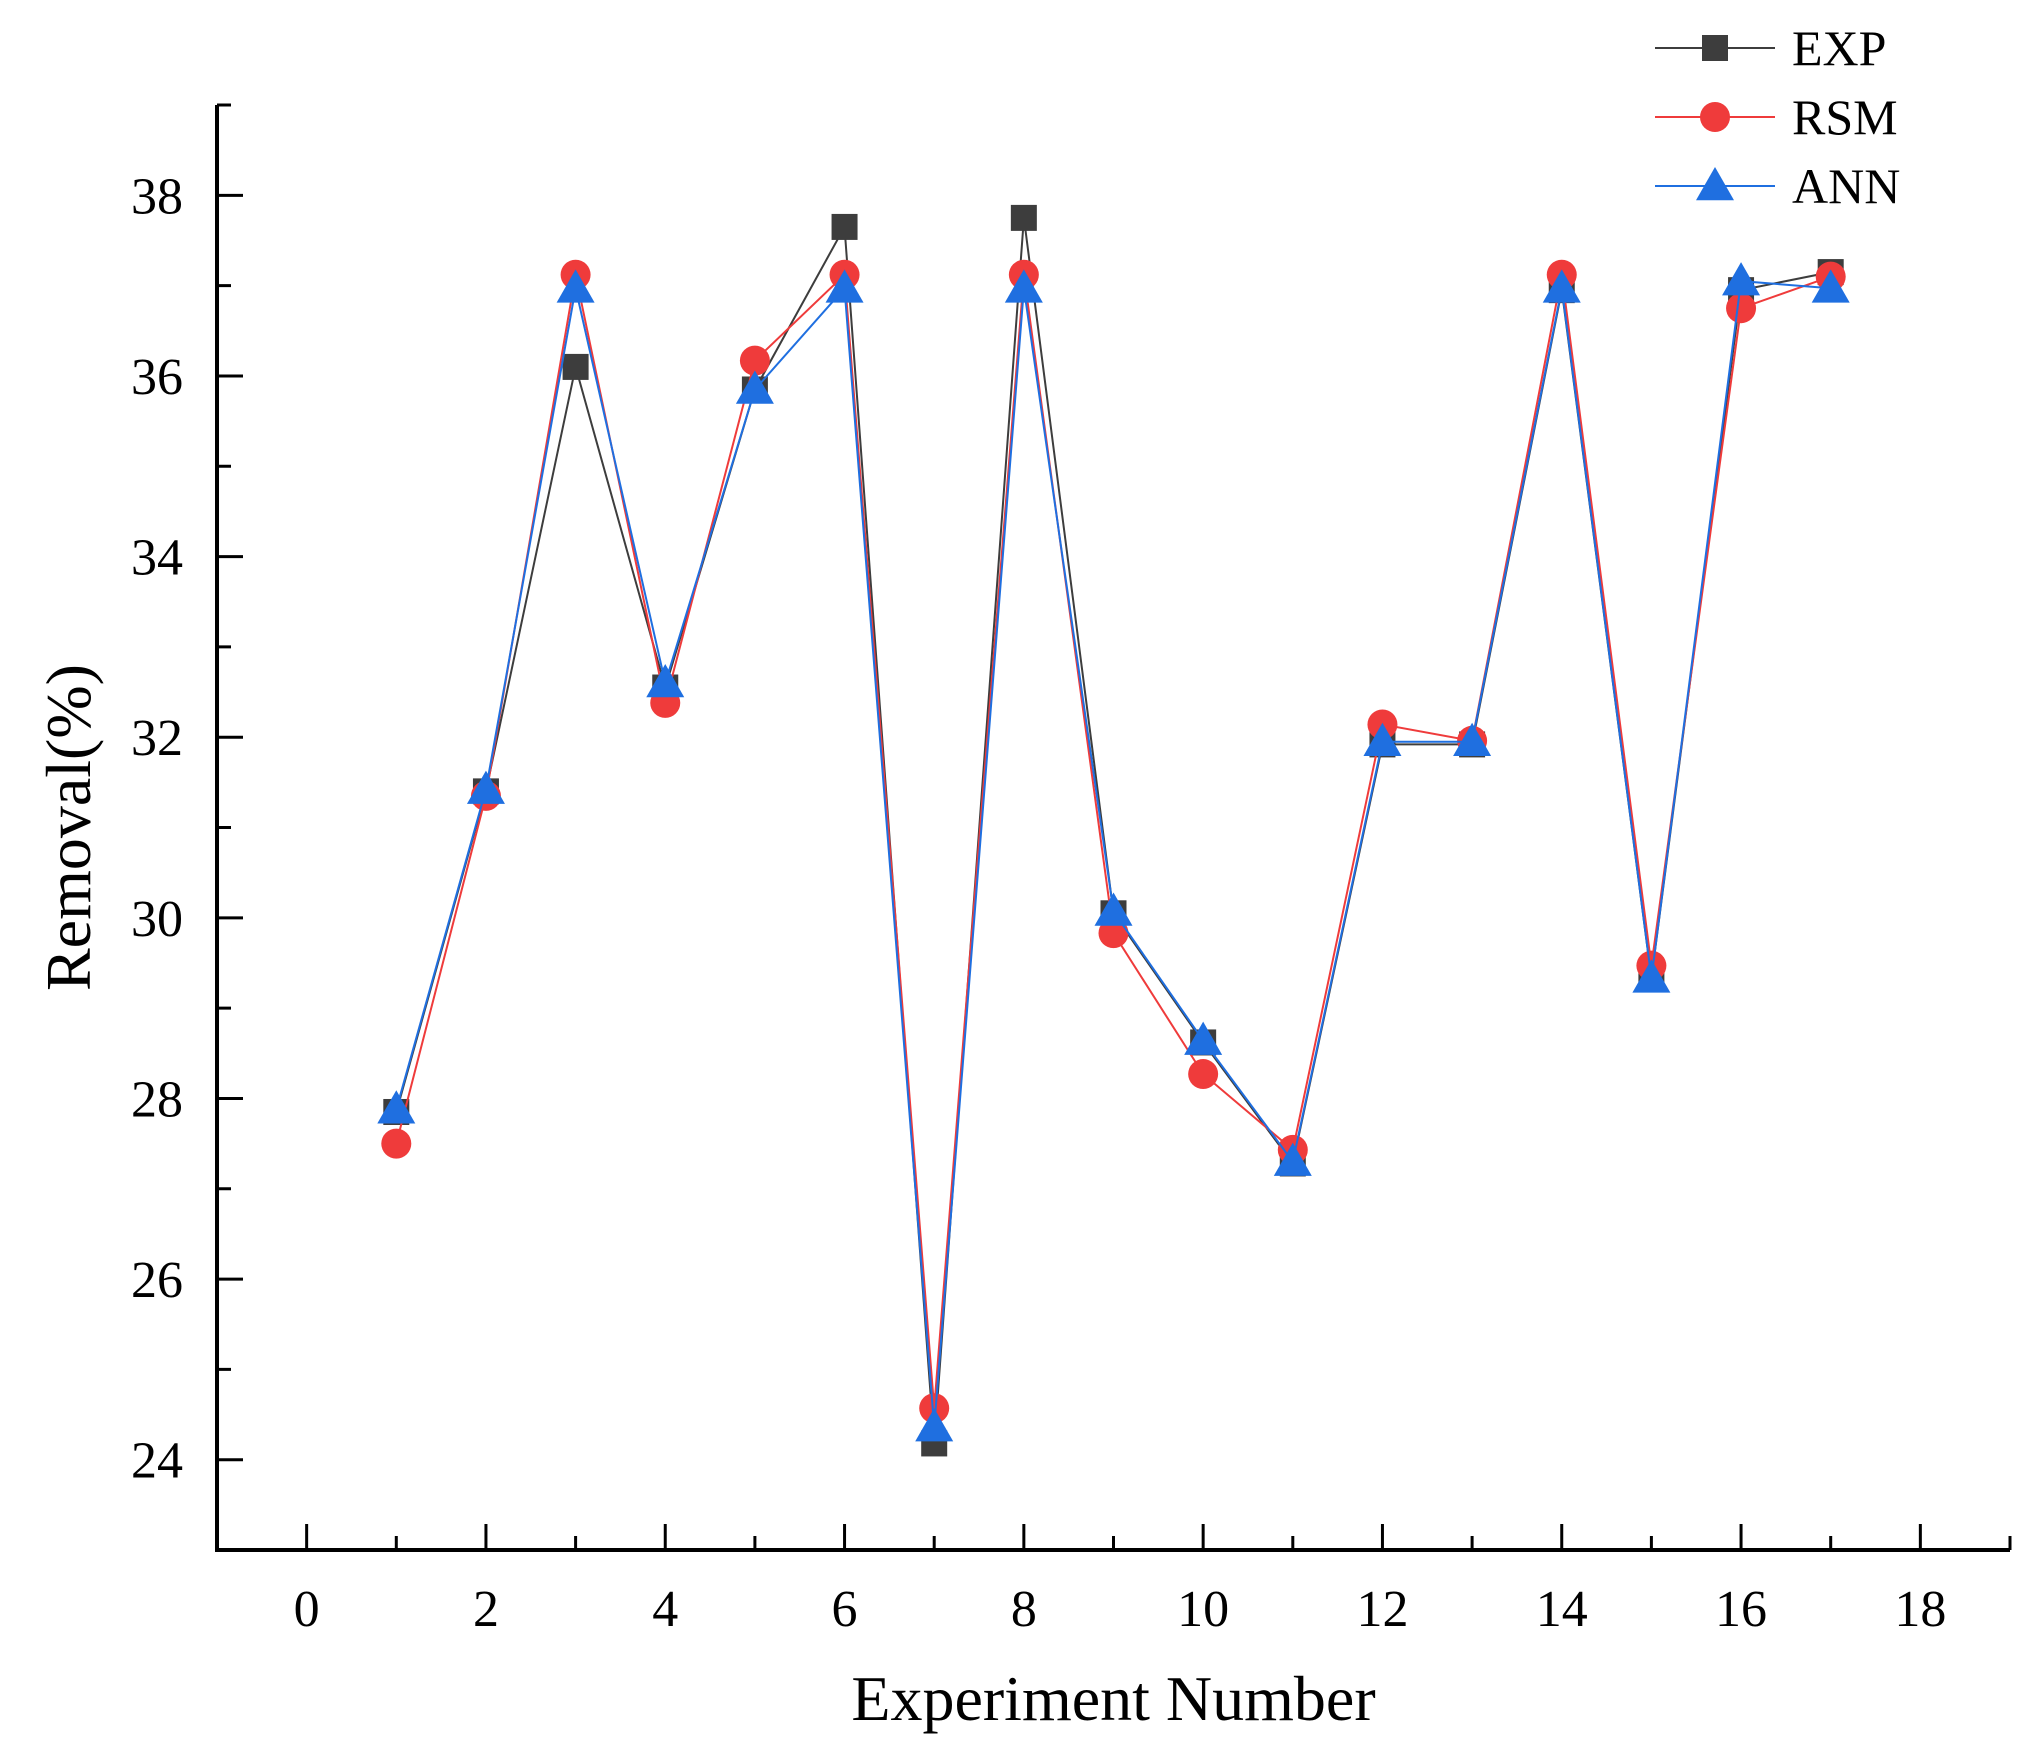  What do you see at coordinates (157, 1461) in the screenshot?
I see `y-tick-label: 24` at bounding box center [157, 1461].